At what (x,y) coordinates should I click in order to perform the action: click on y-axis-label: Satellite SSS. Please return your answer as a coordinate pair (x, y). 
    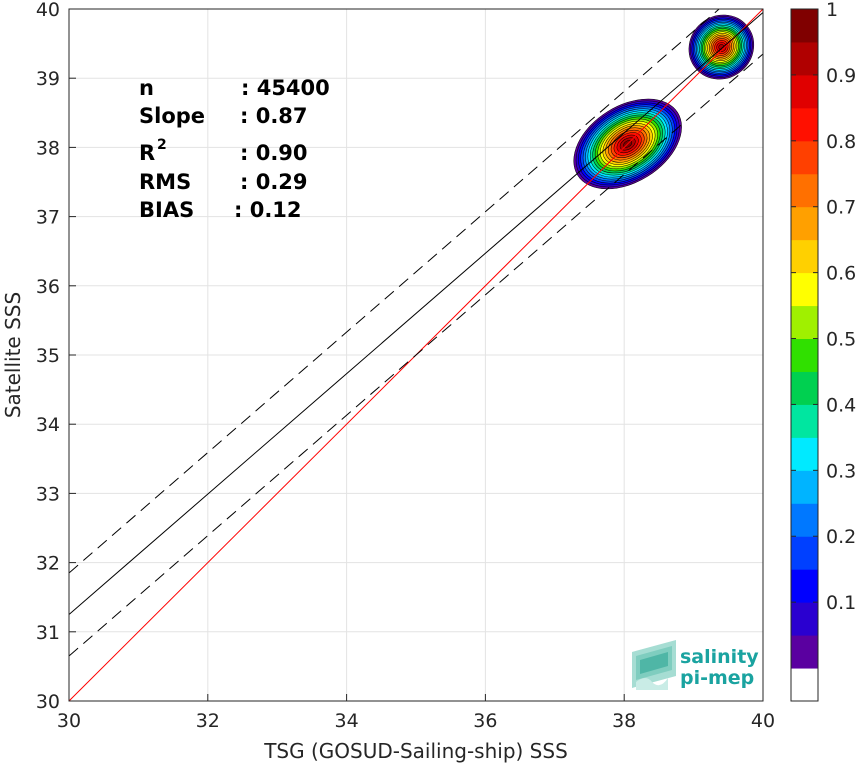
    Looking at the image, I should click on (13, 355).